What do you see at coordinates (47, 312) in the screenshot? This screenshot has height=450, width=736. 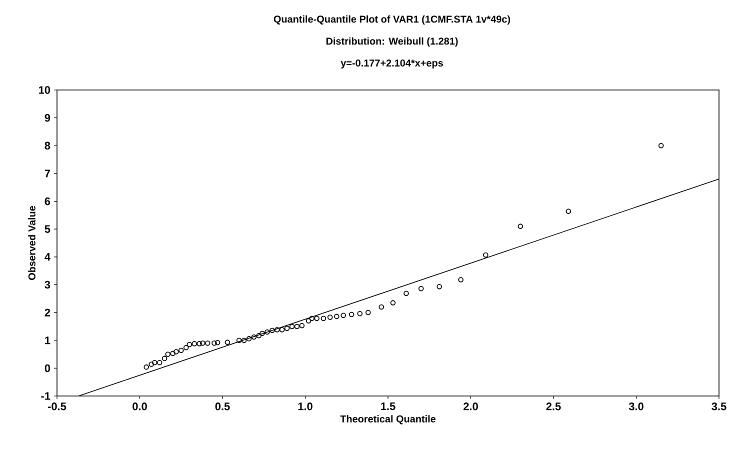 I see `y-tick-label: 2` at bounding box center [47, 312].